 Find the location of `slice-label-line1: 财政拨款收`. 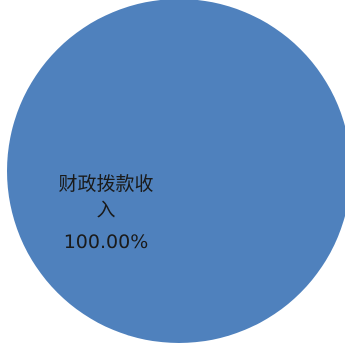

slice-label-line1: 财政拨款收 is located at coordinates (105, 184).